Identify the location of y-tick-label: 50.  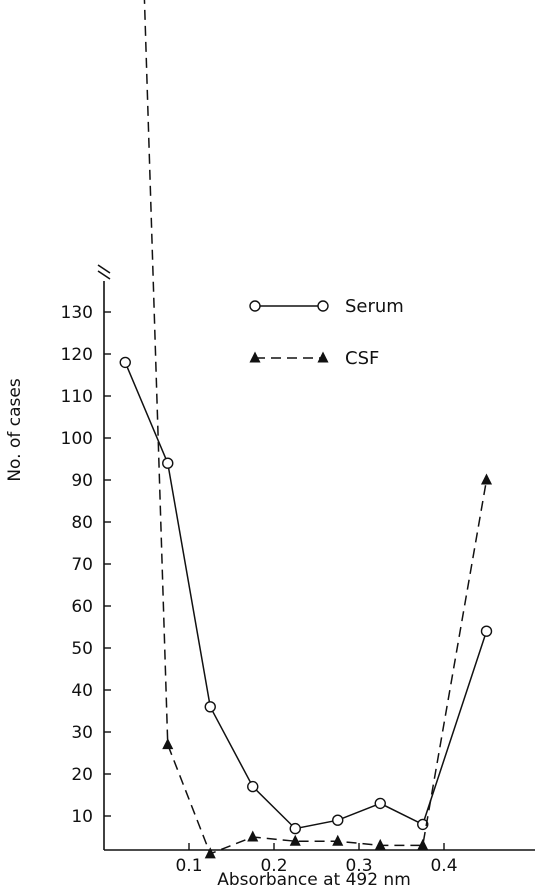
(82, 649).